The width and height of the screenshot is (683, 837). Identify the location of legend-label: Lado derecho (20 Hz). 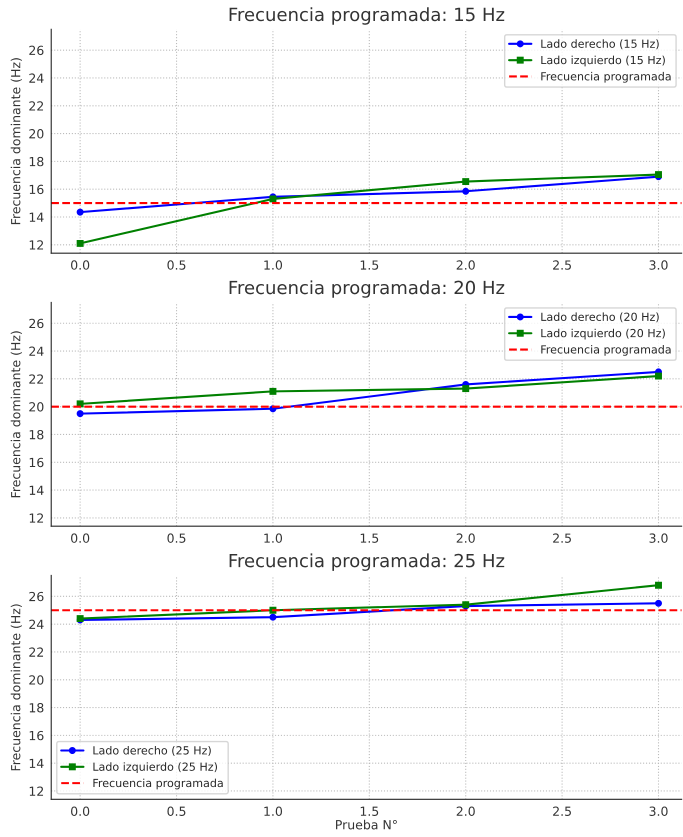
(600, 317).